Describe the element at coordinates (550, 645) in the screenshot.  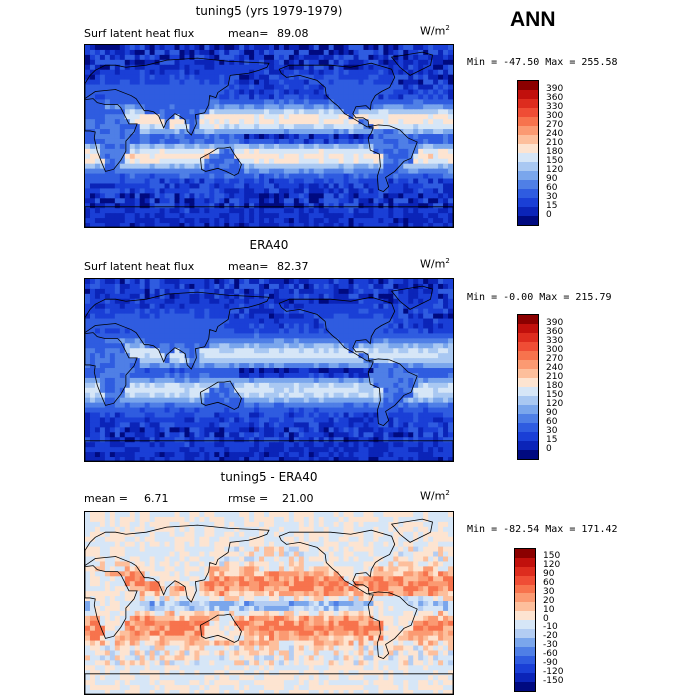
I see `colorbar-tick-label: -30` at that location.